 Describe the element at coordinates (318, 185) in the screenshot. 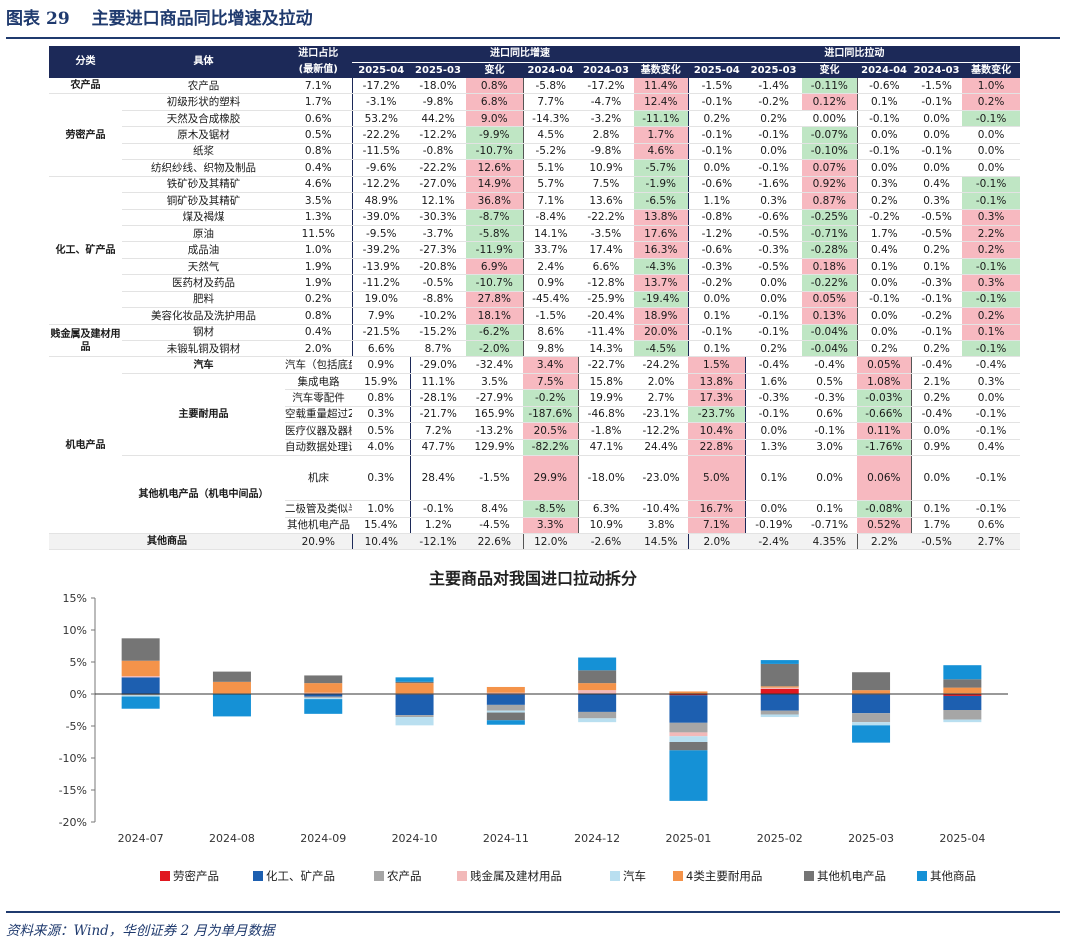

I see `share-cell: 4.6%` at that location.